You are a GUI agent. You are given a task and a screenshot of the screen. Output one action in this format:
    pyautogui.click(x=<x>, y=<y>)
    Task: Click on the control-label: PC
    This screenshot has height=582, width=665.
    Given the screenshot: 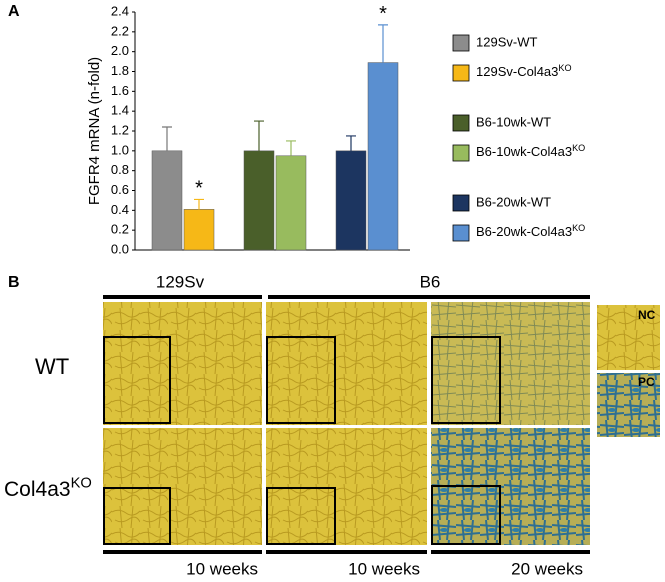 What is the action you would take?
    pyautogui.click(x=646, y=382)
    